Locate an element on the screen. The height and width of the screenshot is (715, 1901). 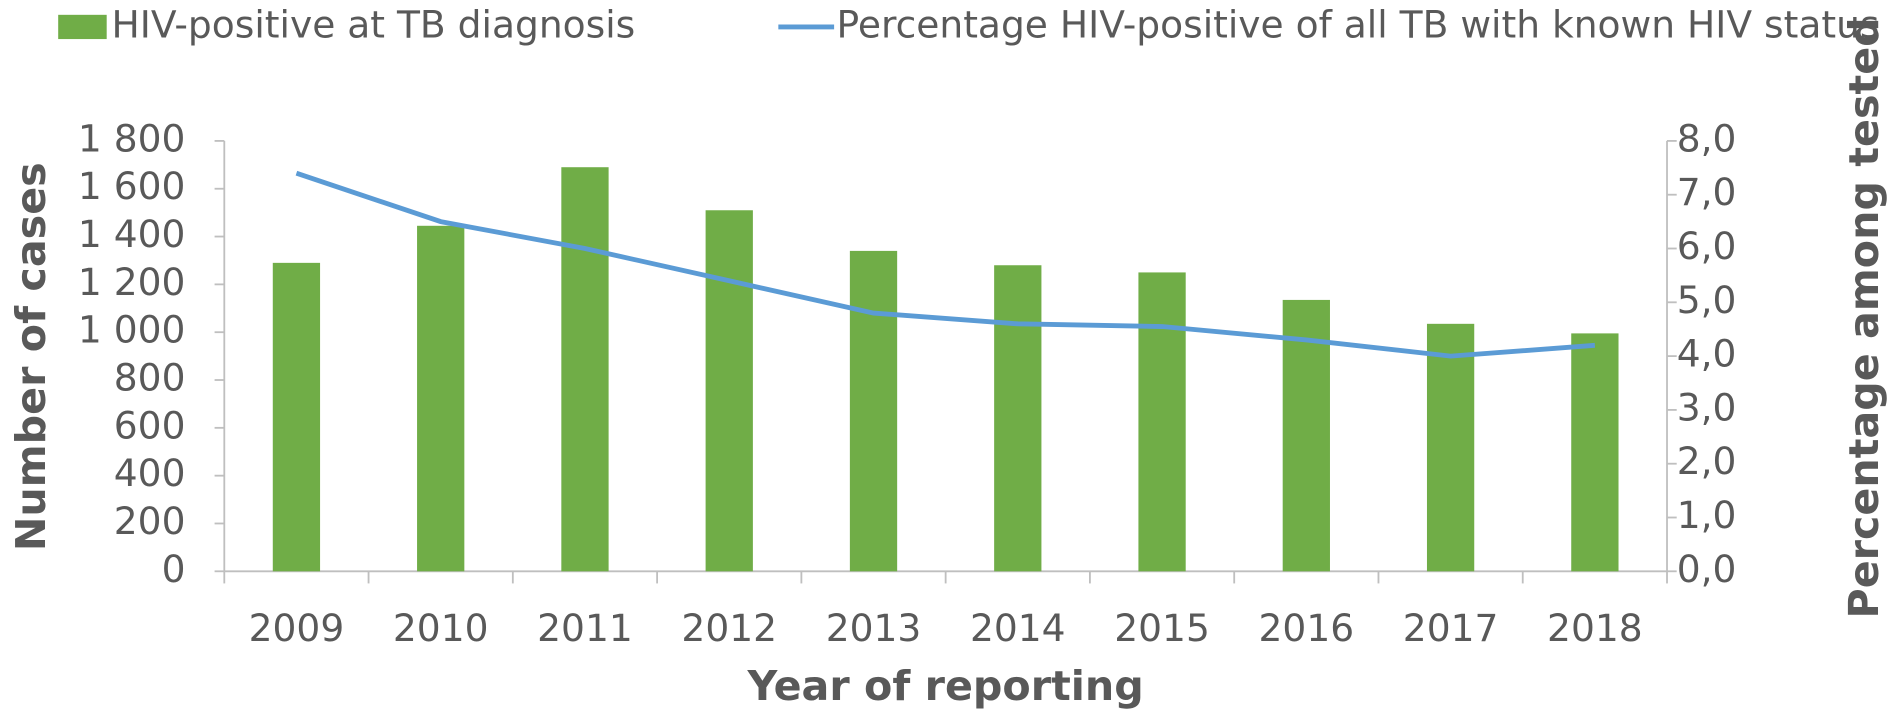
y2-tick-label: 0,0 is located at coordinates (1707, 569).